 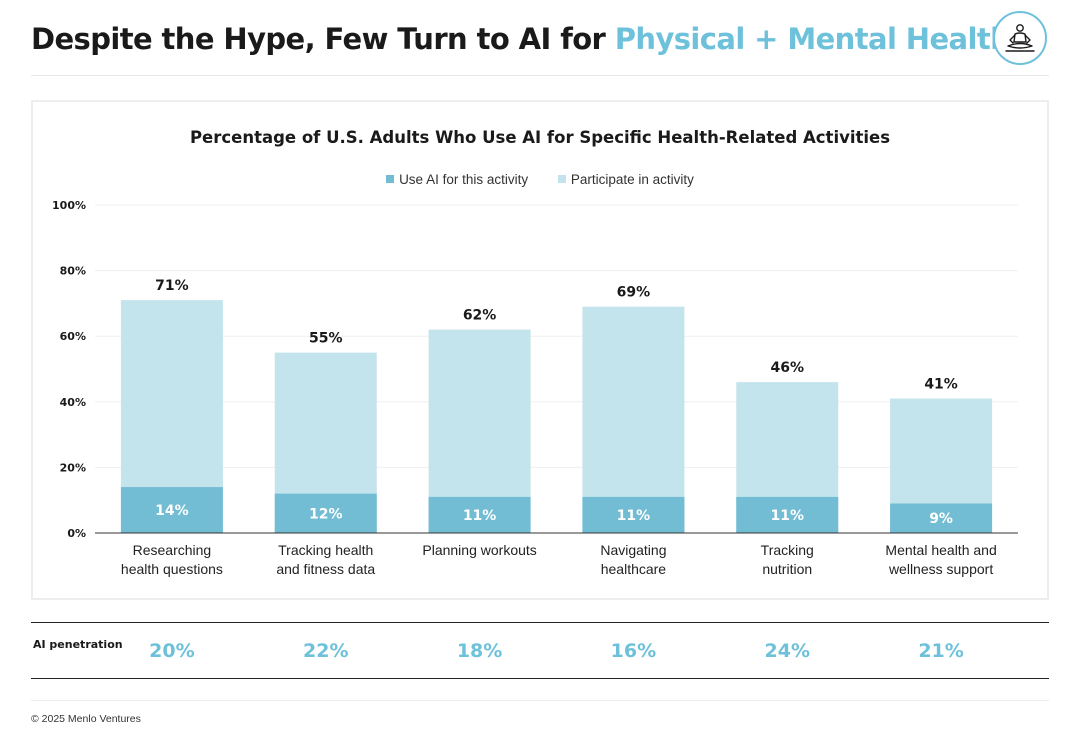 What do you see at coordinates (479, 651) in the screenshot?
I see `penetration-value: 18%` at bounding box center [479, 651].